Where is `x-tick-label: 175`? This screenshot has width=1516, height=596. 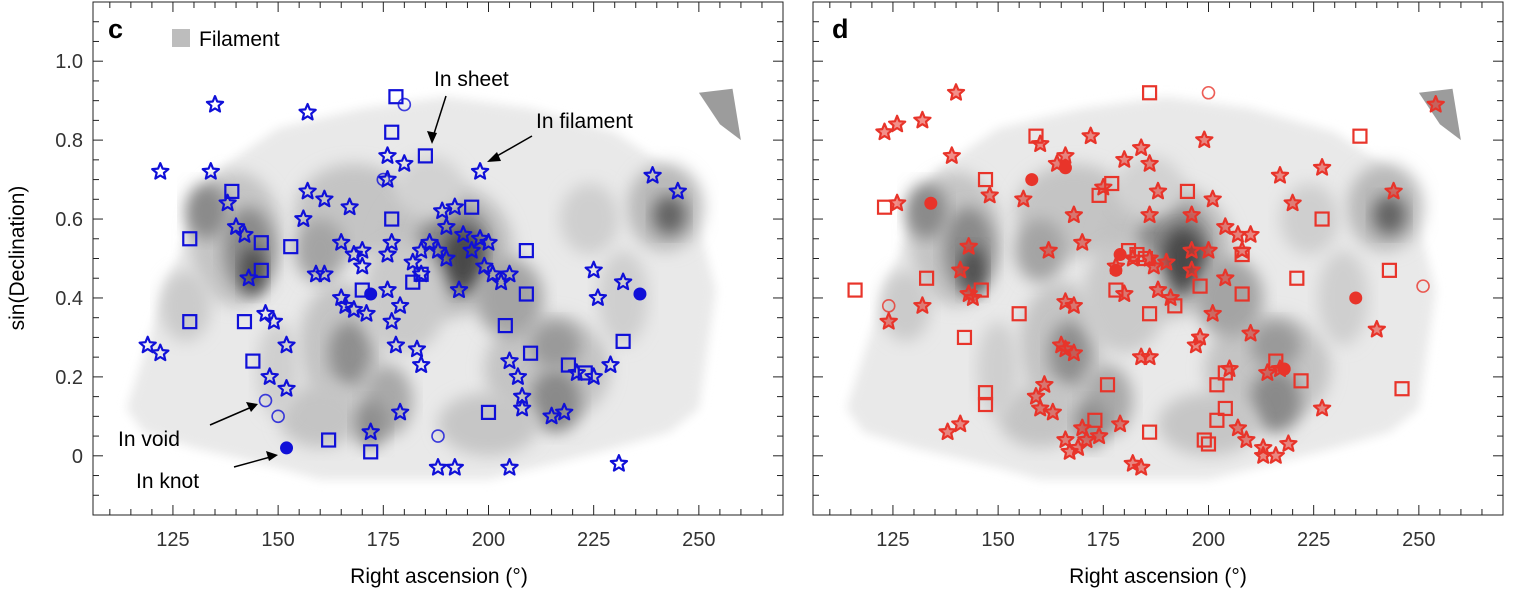
x-tick-label: 175 is located at coordinates (383, 540).